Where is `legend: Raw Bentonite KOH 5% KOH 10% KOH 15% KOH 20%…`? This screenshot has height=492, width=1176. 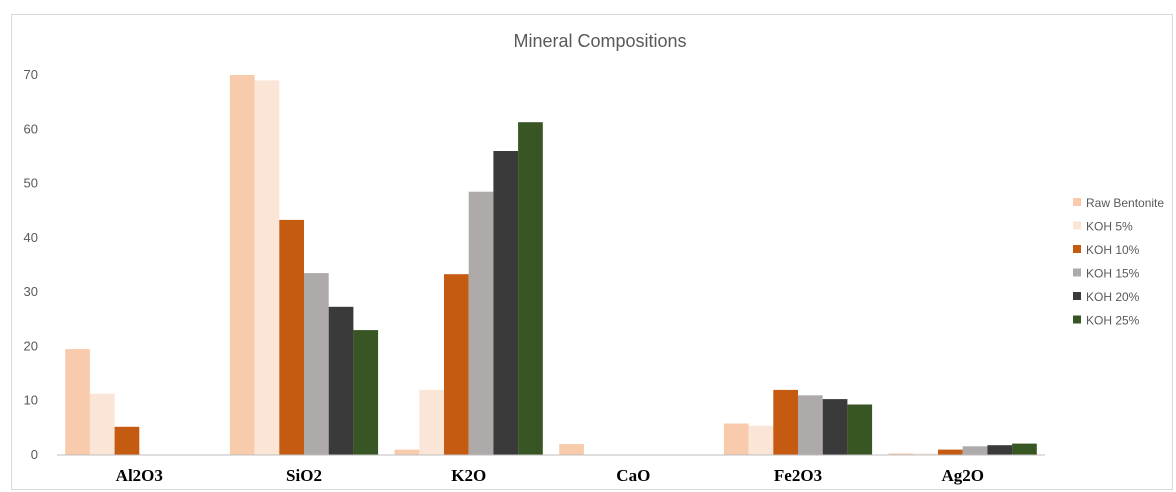
legend: Raw Bentonite KOH 5% KOH 10% KOH 15% KOH 20%… is located at coordinates (1118, 262).